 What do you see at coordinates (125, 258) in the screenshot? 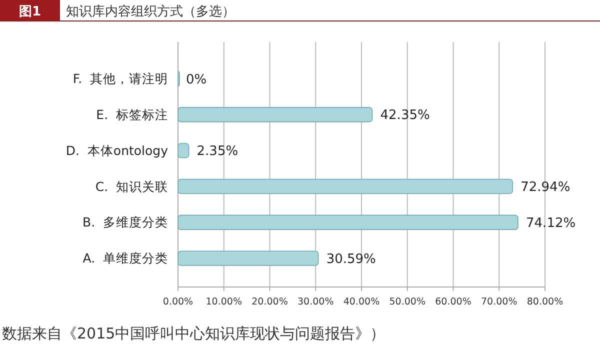
I see `y-tick-label: A. 单维度分类` at bounding box center [125, 258].